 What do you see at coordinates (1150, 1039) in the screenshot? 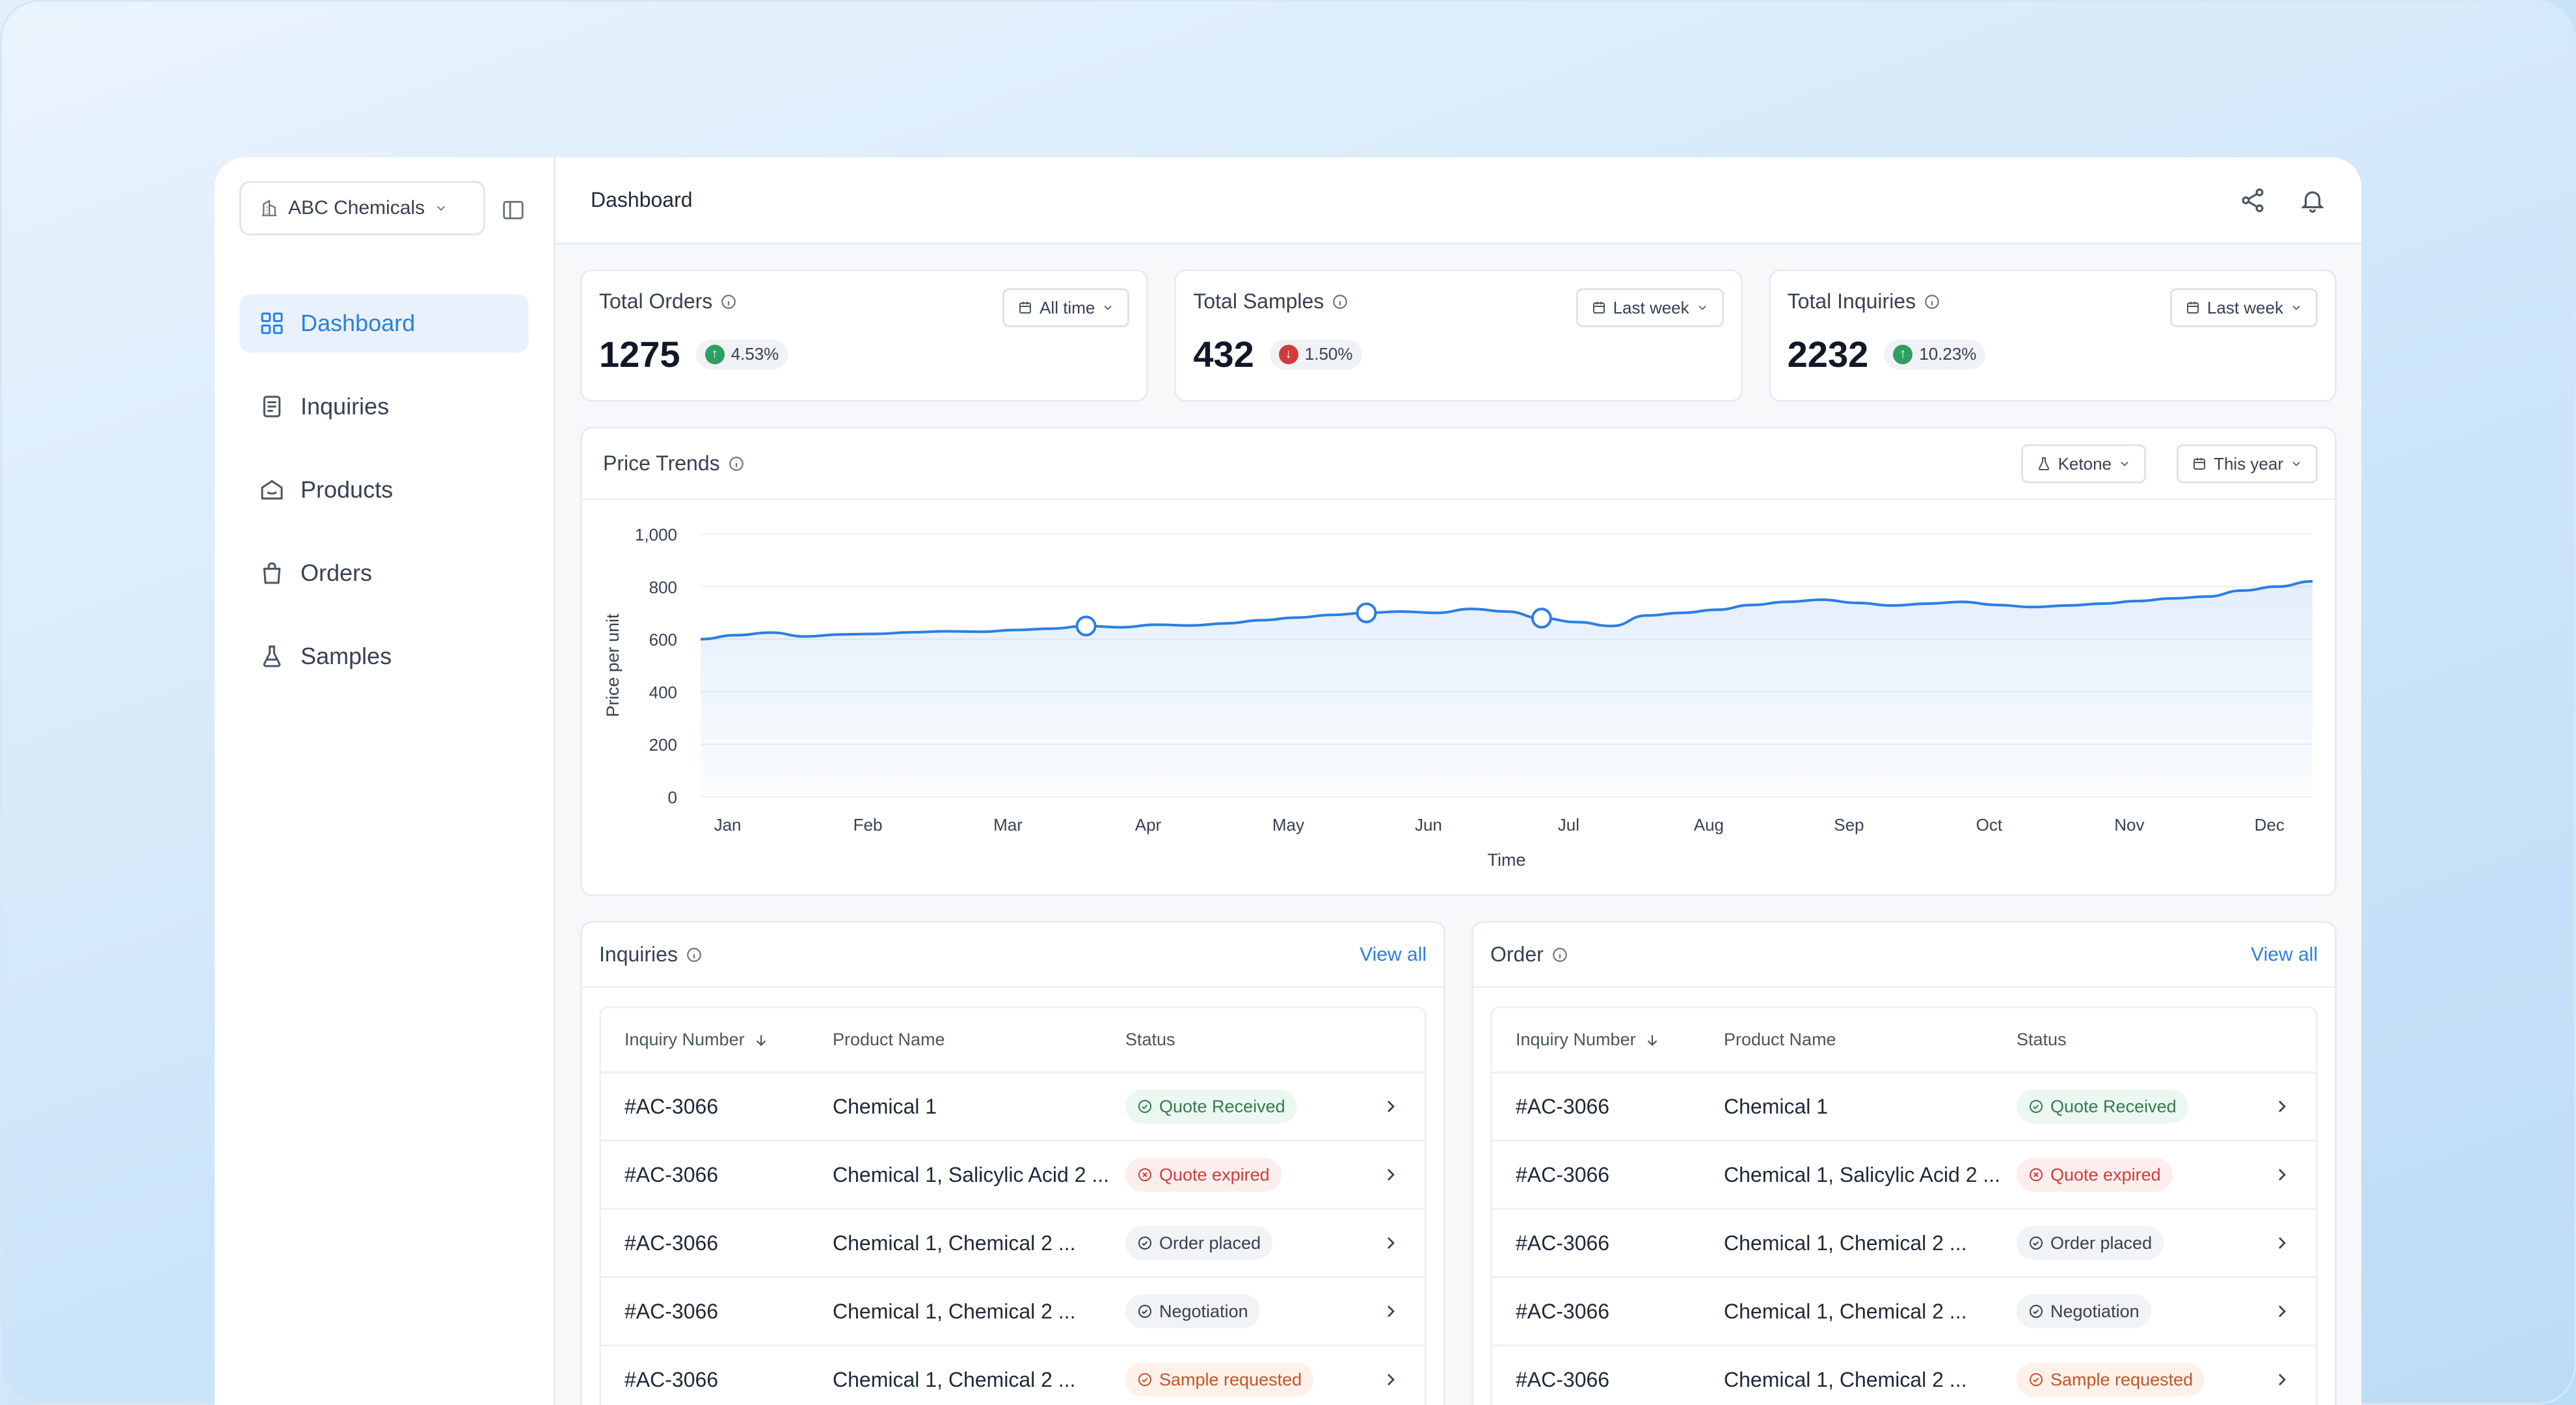
I see `column-header-status: Status` at bounding box center [1150, 1039].